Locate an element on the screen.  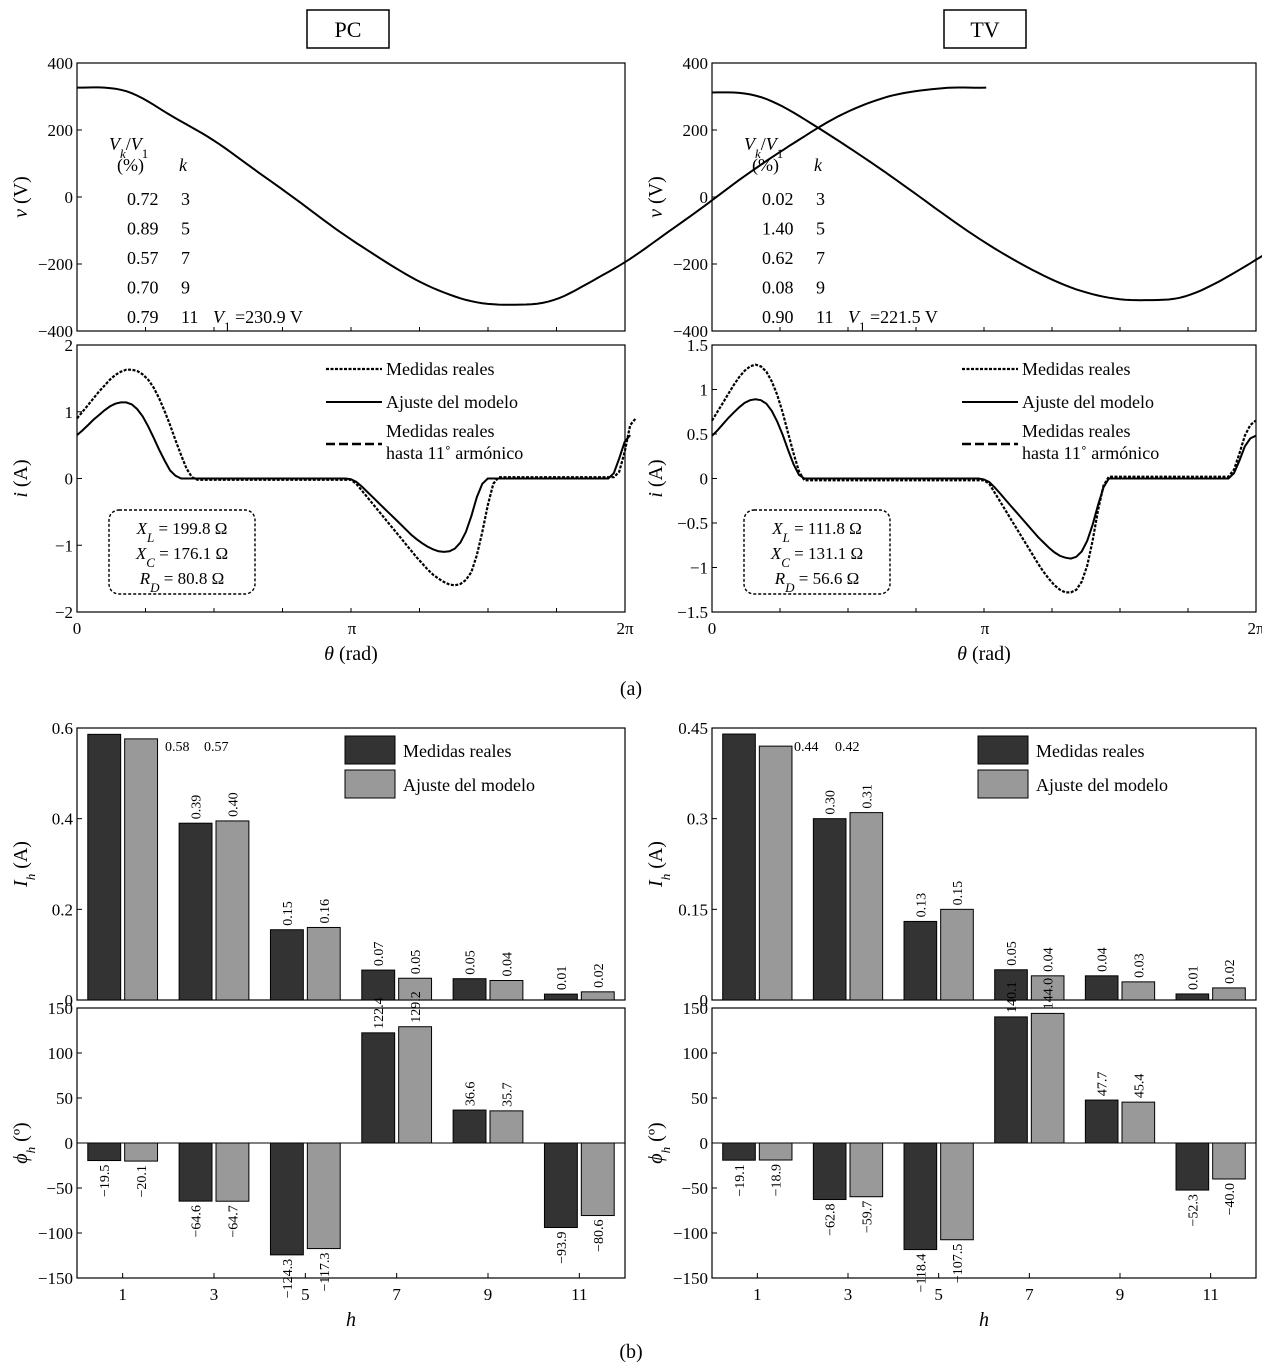
tv-voltage-table-header: Vk/V1 is located at coordinates (763, 147).